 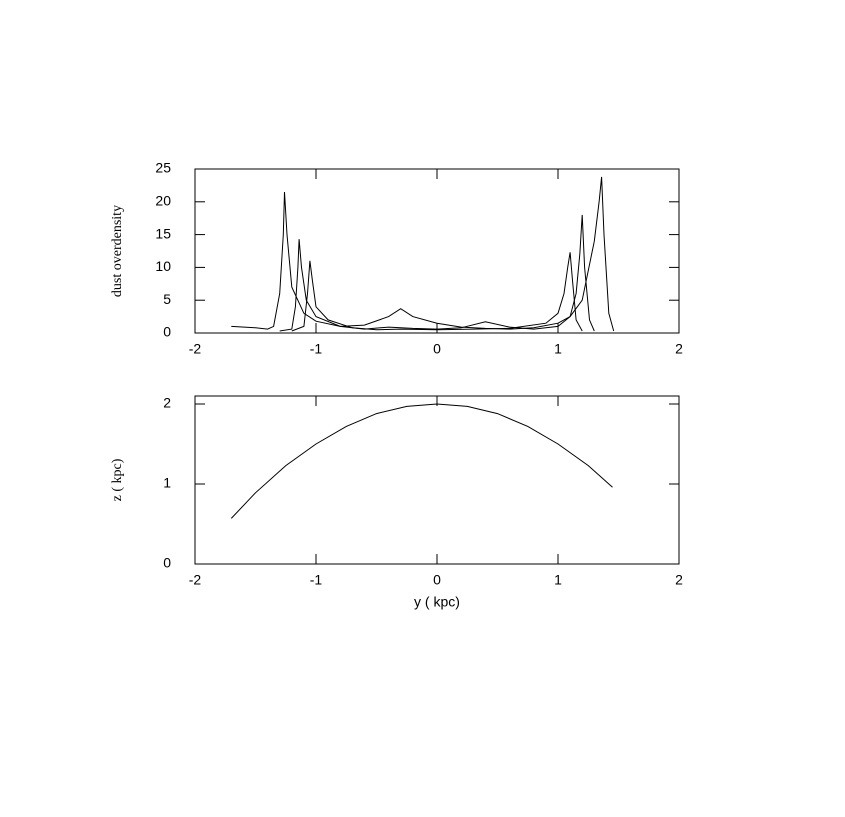 What do you see at coordinates (167, 403) in the screenshot?
I see `y-tick-label: 2` at bounding box center [167, 403].